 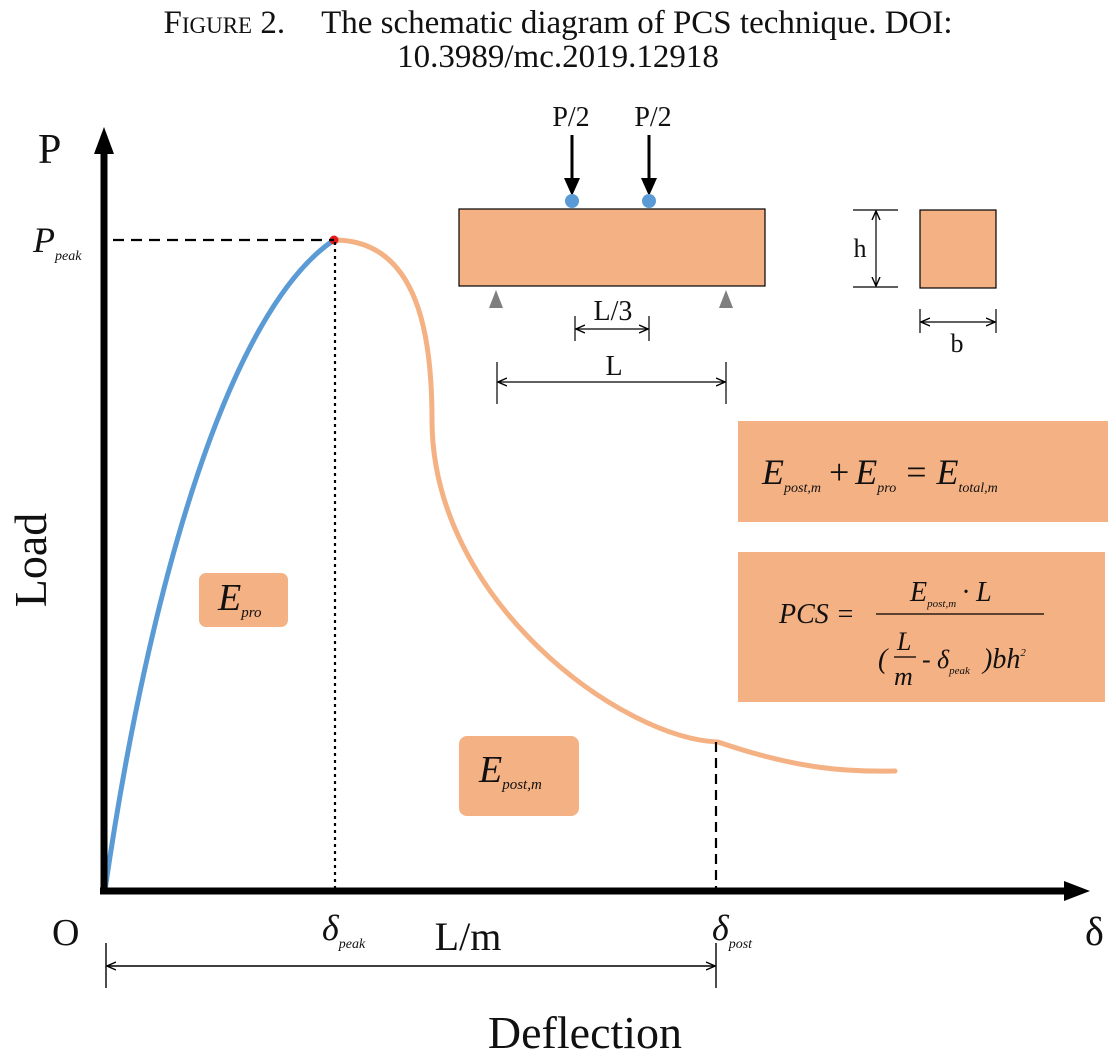 I want to click on e-pro-label: Epro, so click(x=239, y=599).